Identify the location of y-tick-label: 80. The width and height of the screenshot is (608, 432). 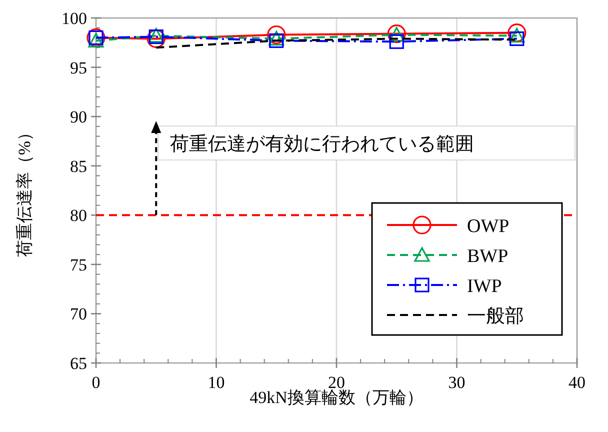
(78, 216).